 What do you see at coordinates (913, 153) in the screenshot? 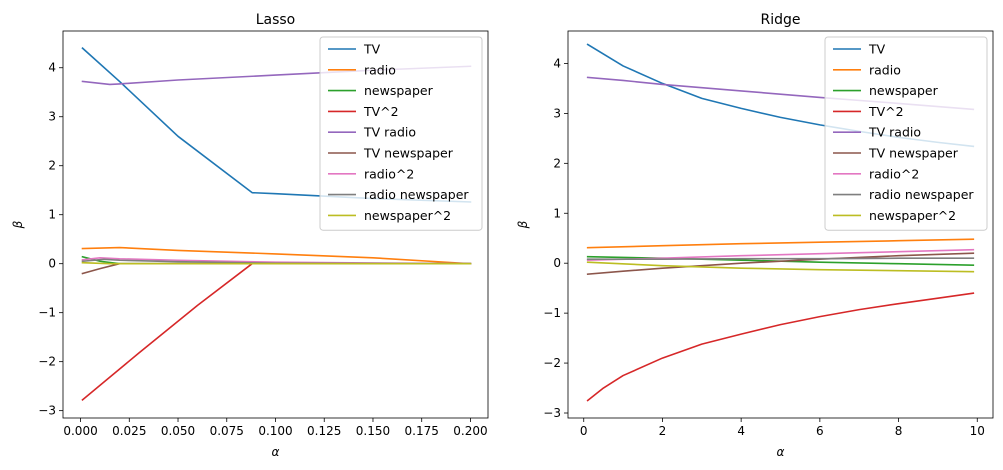
I see `ridge-legend-label: TV newspaper` at bounding box center [913, 153].